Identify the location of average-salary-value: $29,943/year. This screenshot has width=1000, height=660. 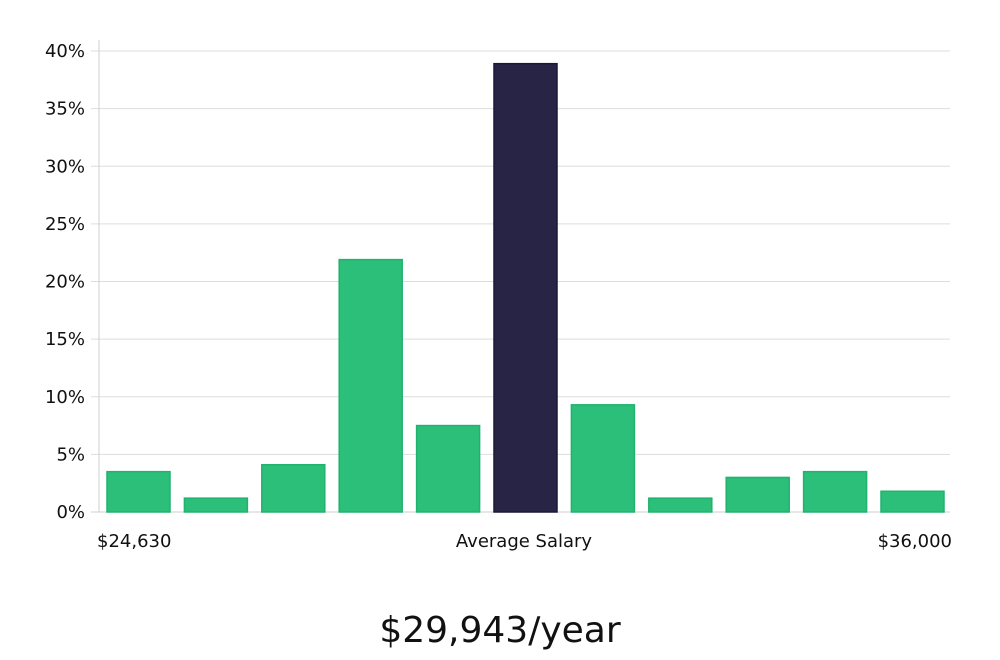
(500, 630).